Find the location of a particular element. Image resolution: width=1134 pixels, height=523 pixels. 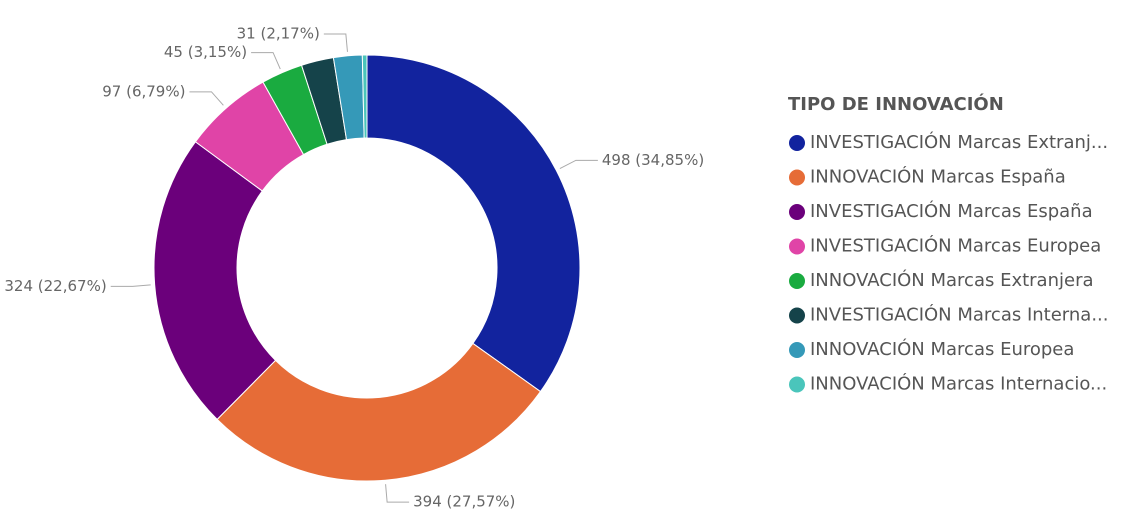

data-label: 45 (3,15%) is located at coordinates (205, 52).